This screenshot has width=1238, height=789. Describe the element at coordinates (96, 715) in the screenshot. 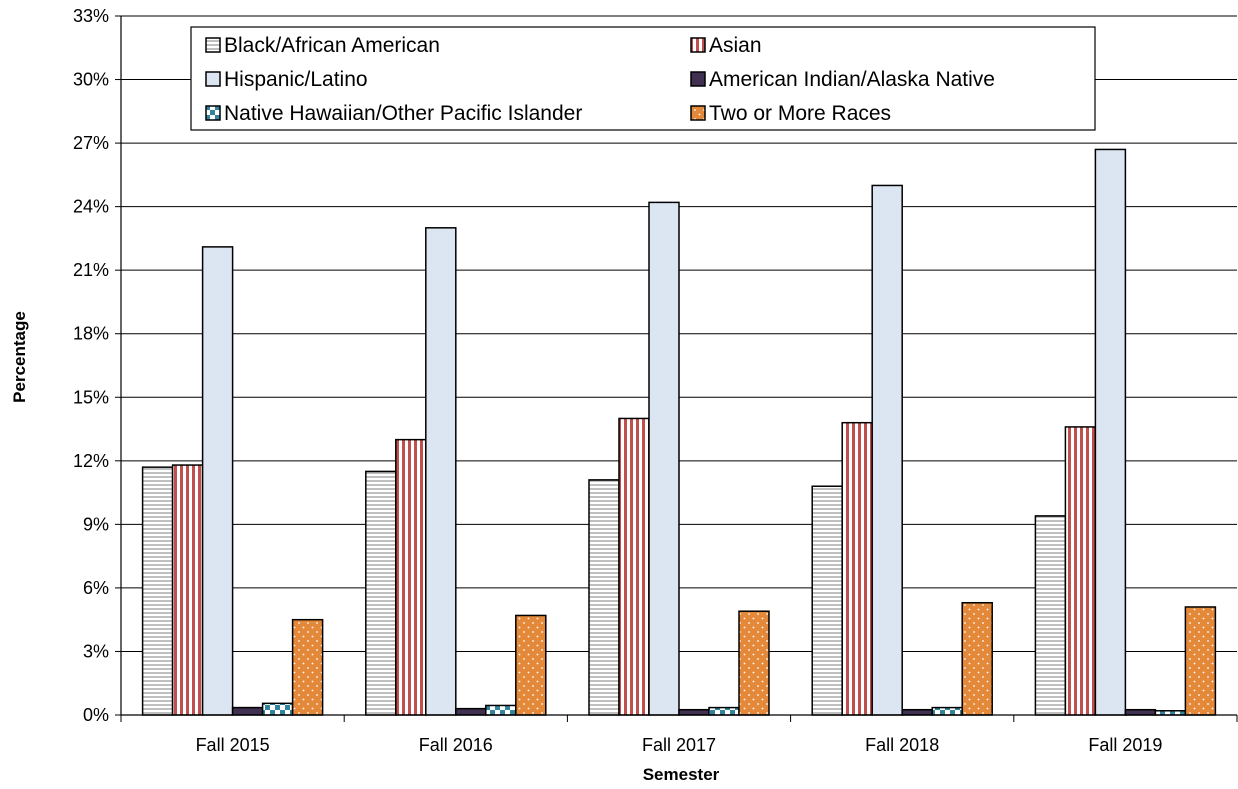

I see `y-tick-label: 0%` at that location.